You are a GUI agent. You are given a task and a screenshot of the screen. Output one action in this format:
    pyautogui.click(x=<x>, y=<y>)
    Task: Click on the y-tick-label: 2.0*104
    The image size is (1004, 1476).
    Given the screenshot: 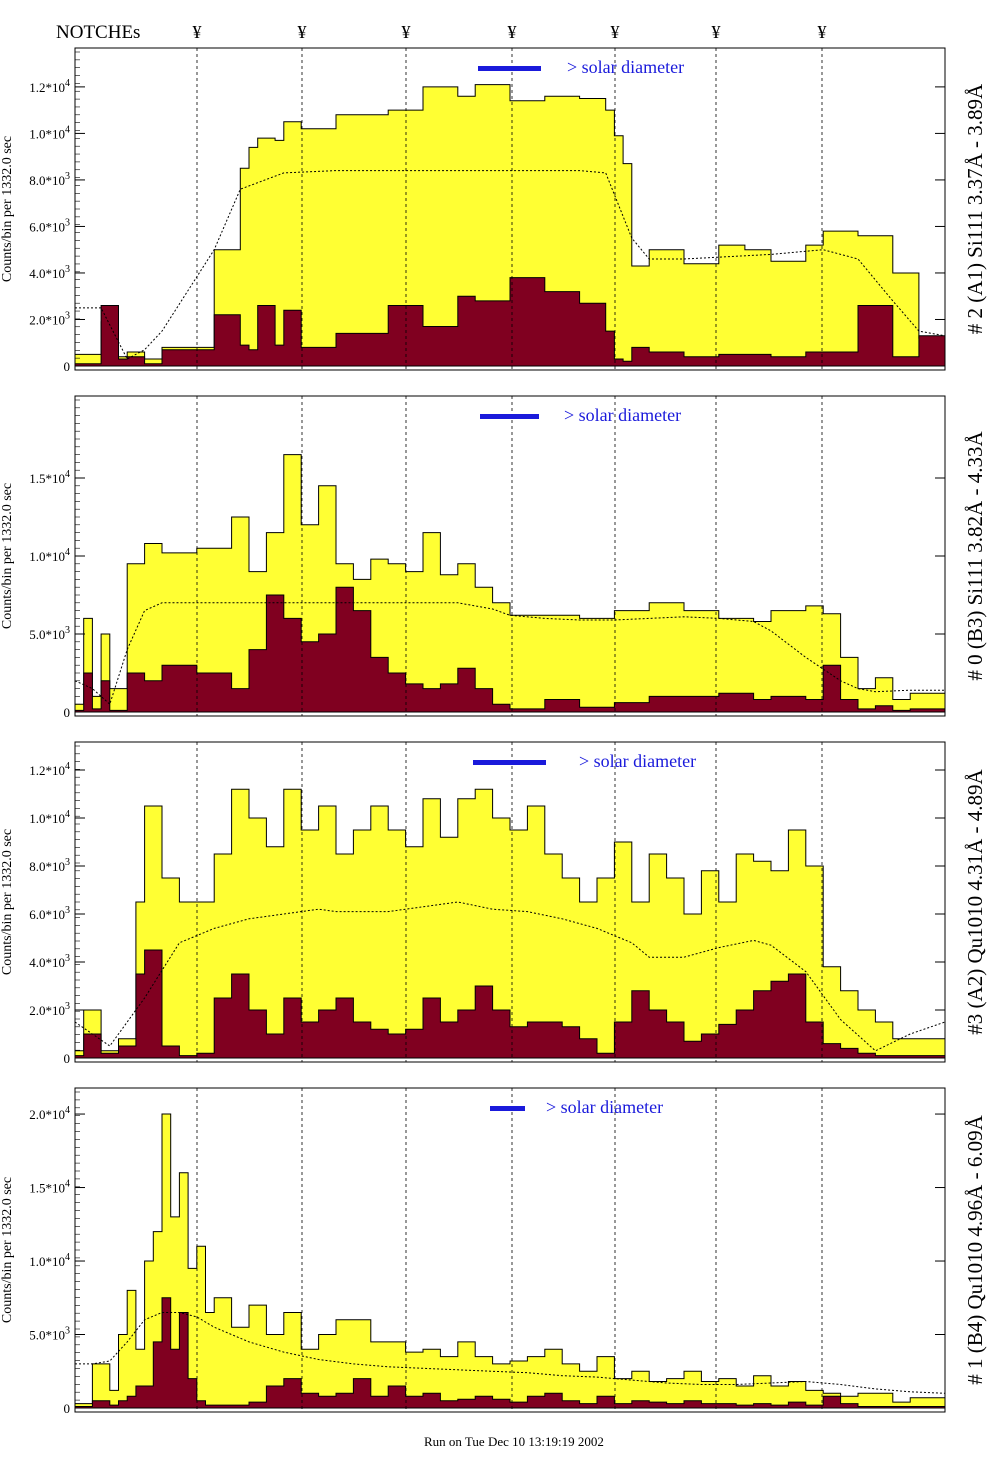 What is the action you would take?
    pyautogui.click(x=49, y=1113)
    